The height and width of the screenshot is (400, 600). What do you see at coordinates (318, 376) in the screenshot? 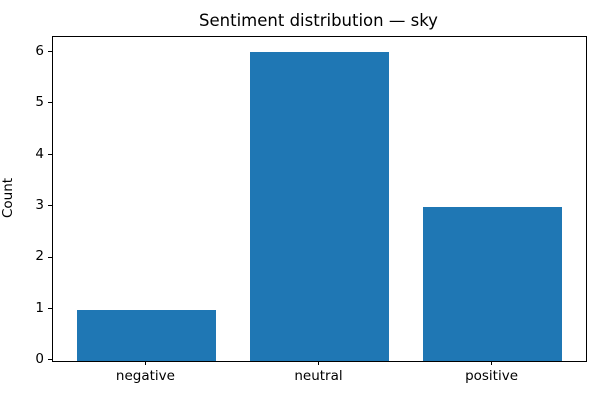
I see `x-tick-label: neutral` at bounding box center [318, 376].